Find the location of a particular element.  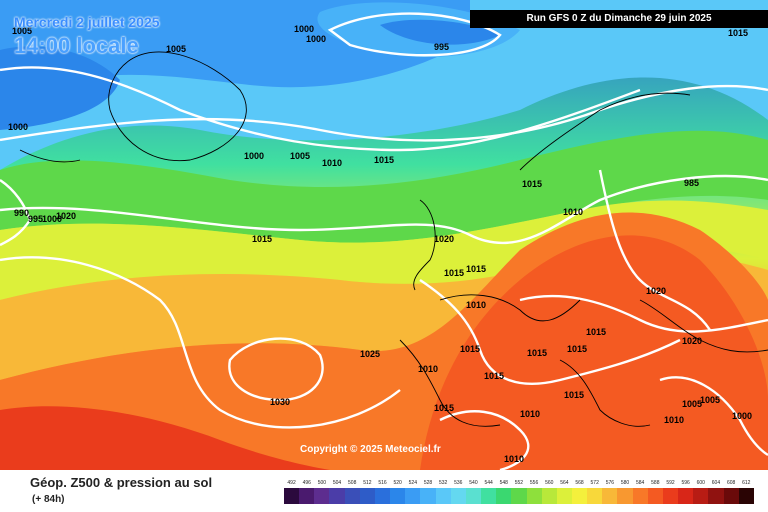

scale-value-label: 540 is located at coordinates (473, 483).